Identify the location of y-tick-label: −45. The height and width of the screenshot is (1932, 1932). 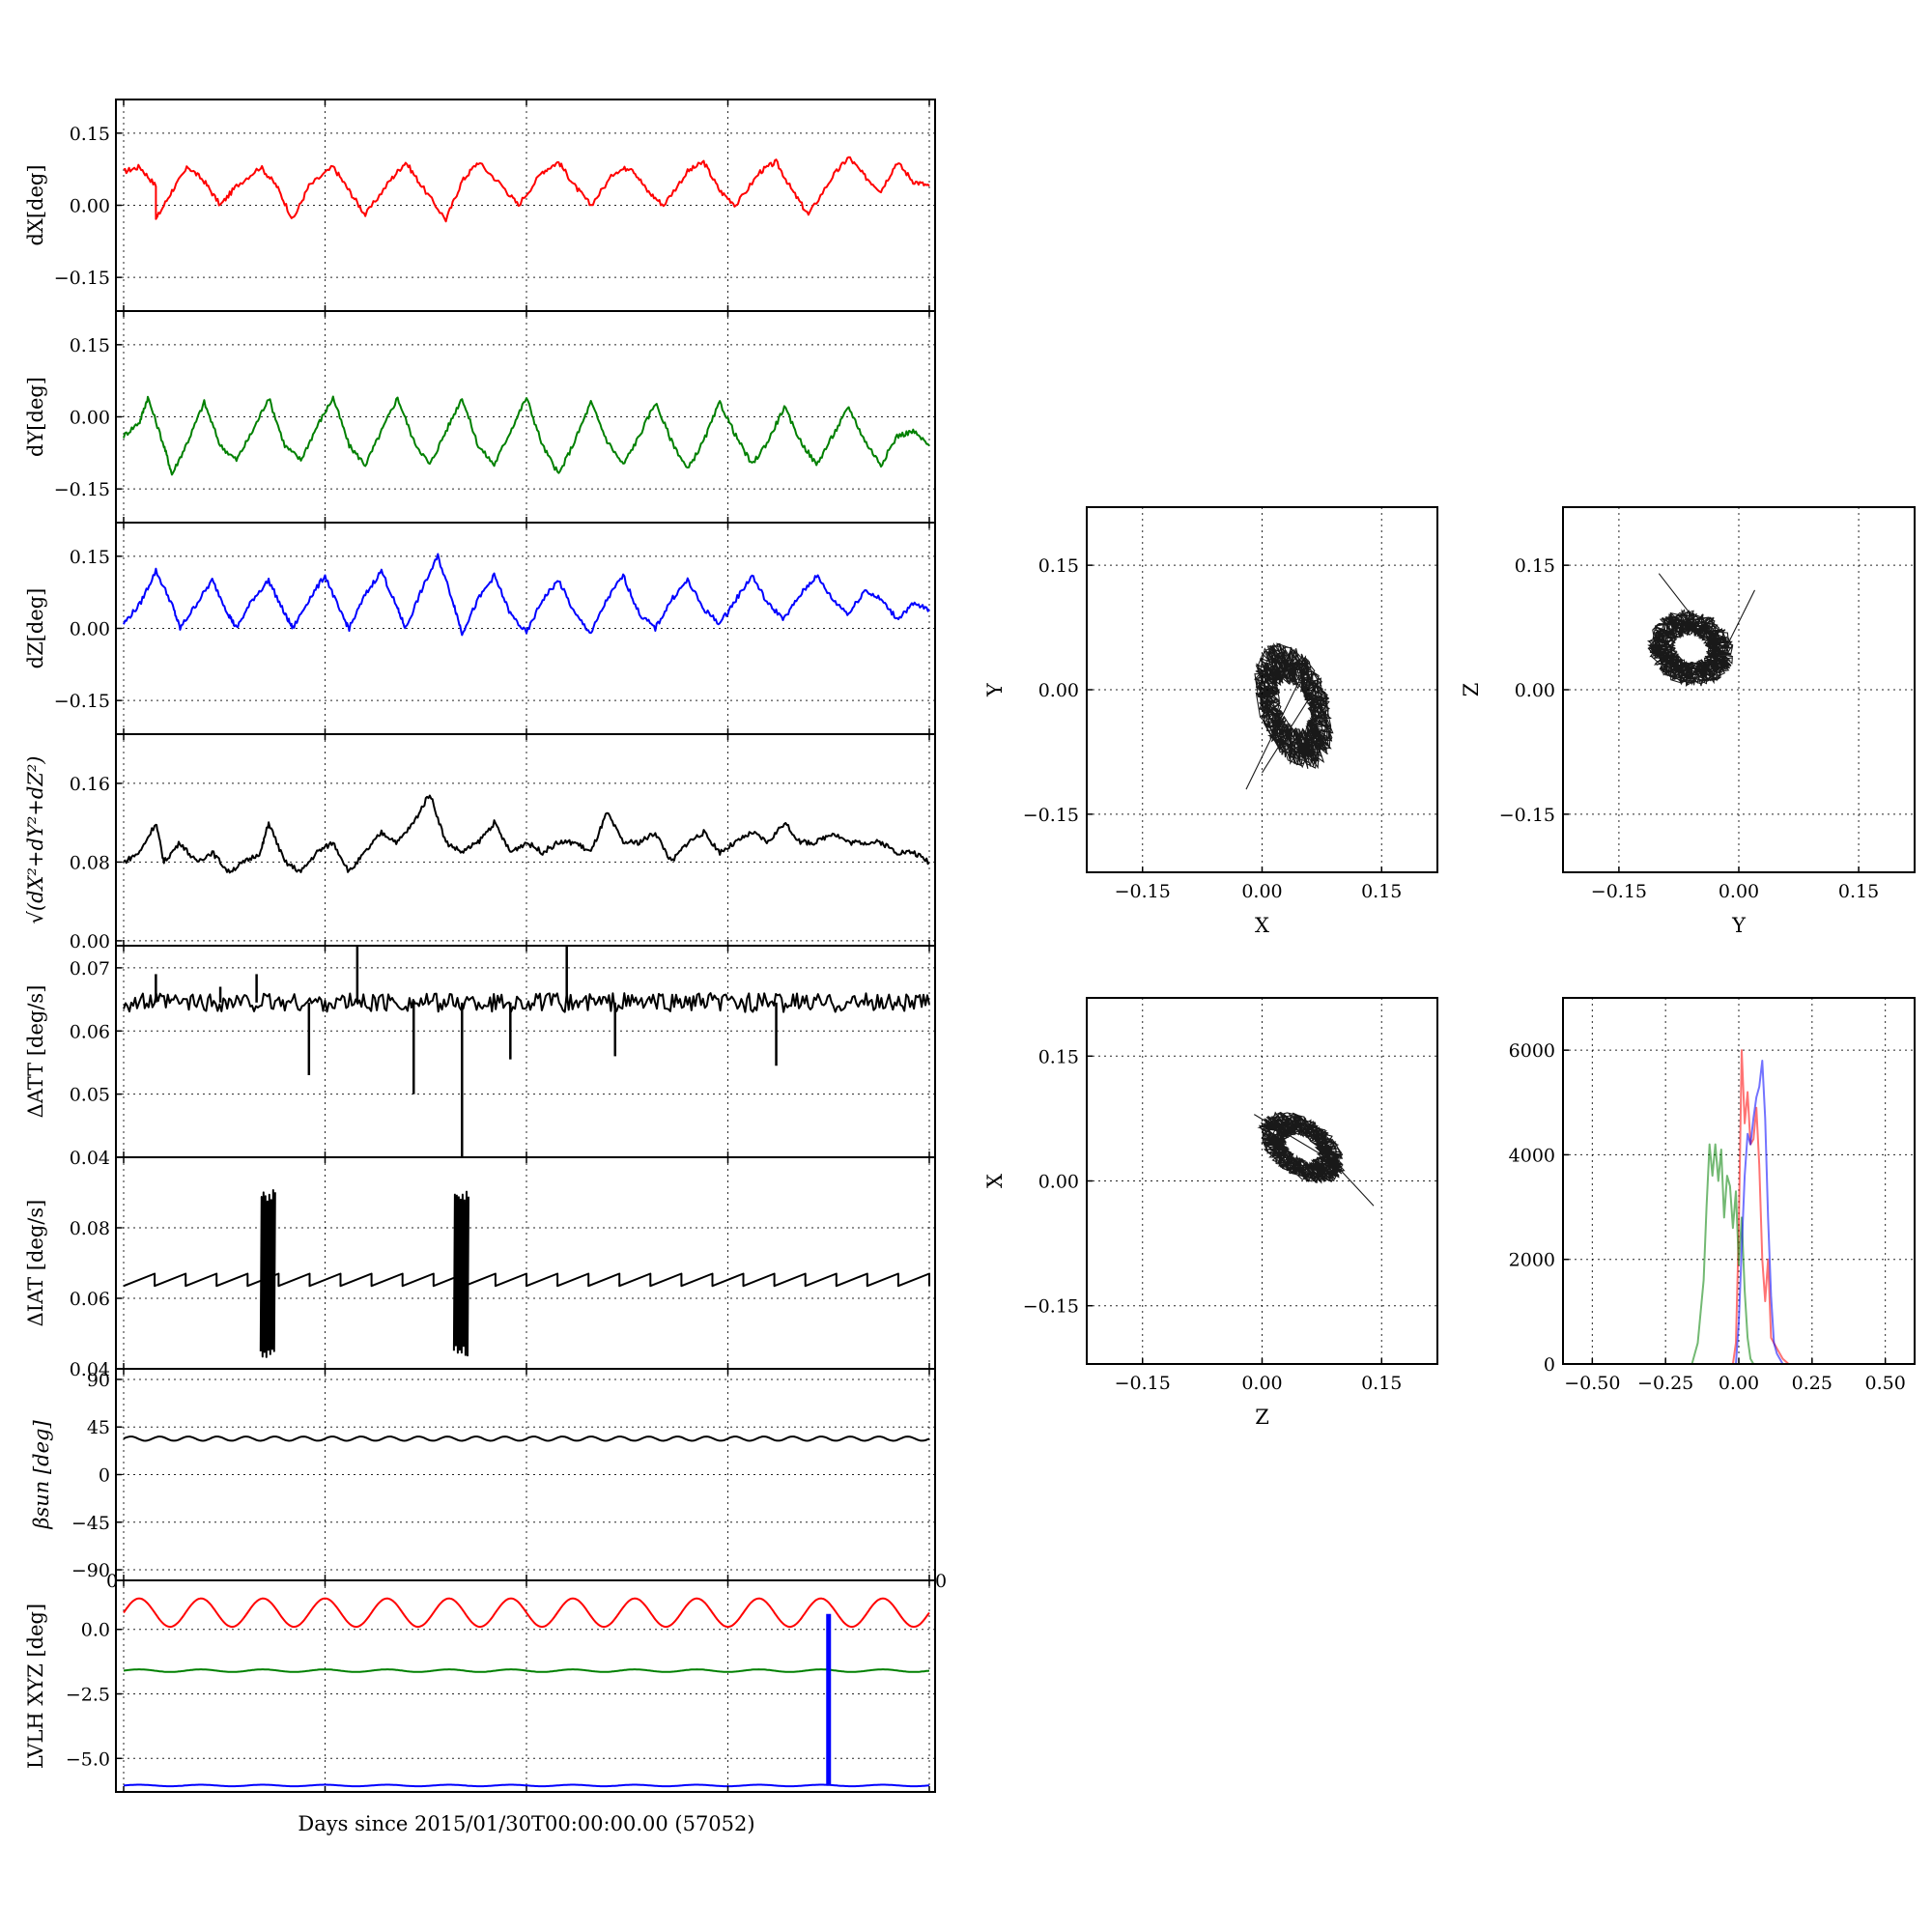
(90, 1523).